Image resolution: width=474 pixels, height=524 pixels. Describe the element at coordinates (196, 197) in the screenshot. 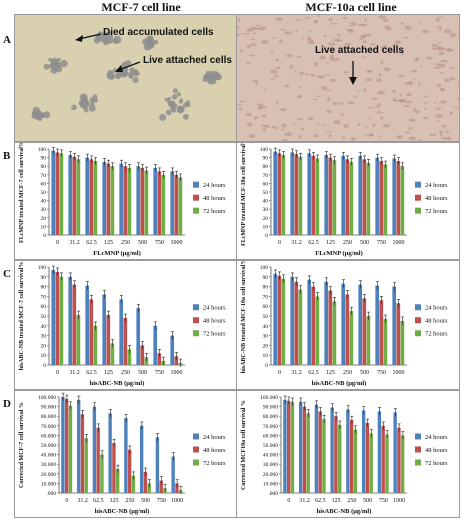

I see `legend-swatch` at that location.